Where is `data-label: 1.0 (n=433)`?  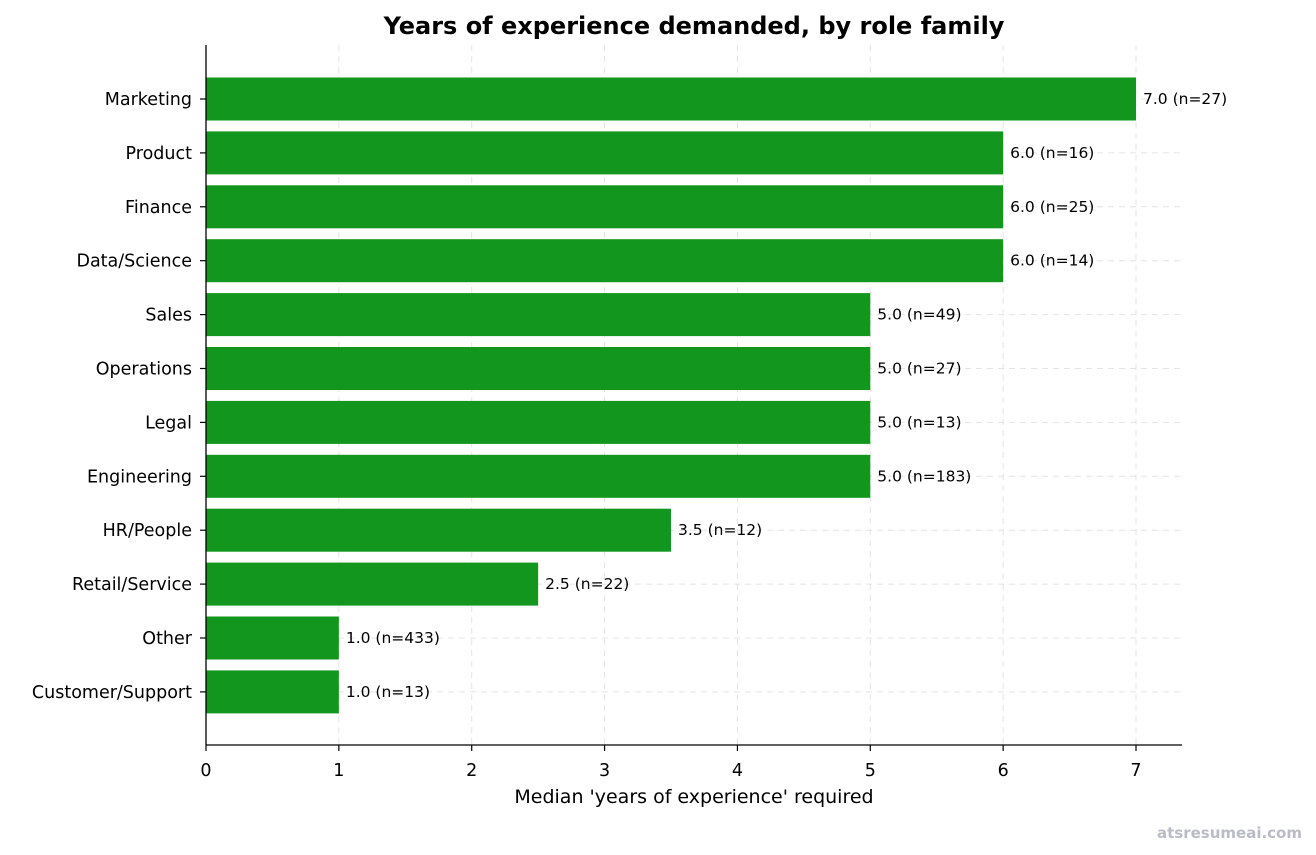 data-label: 1.0 (n=433) is located at coordinates (393, 638).